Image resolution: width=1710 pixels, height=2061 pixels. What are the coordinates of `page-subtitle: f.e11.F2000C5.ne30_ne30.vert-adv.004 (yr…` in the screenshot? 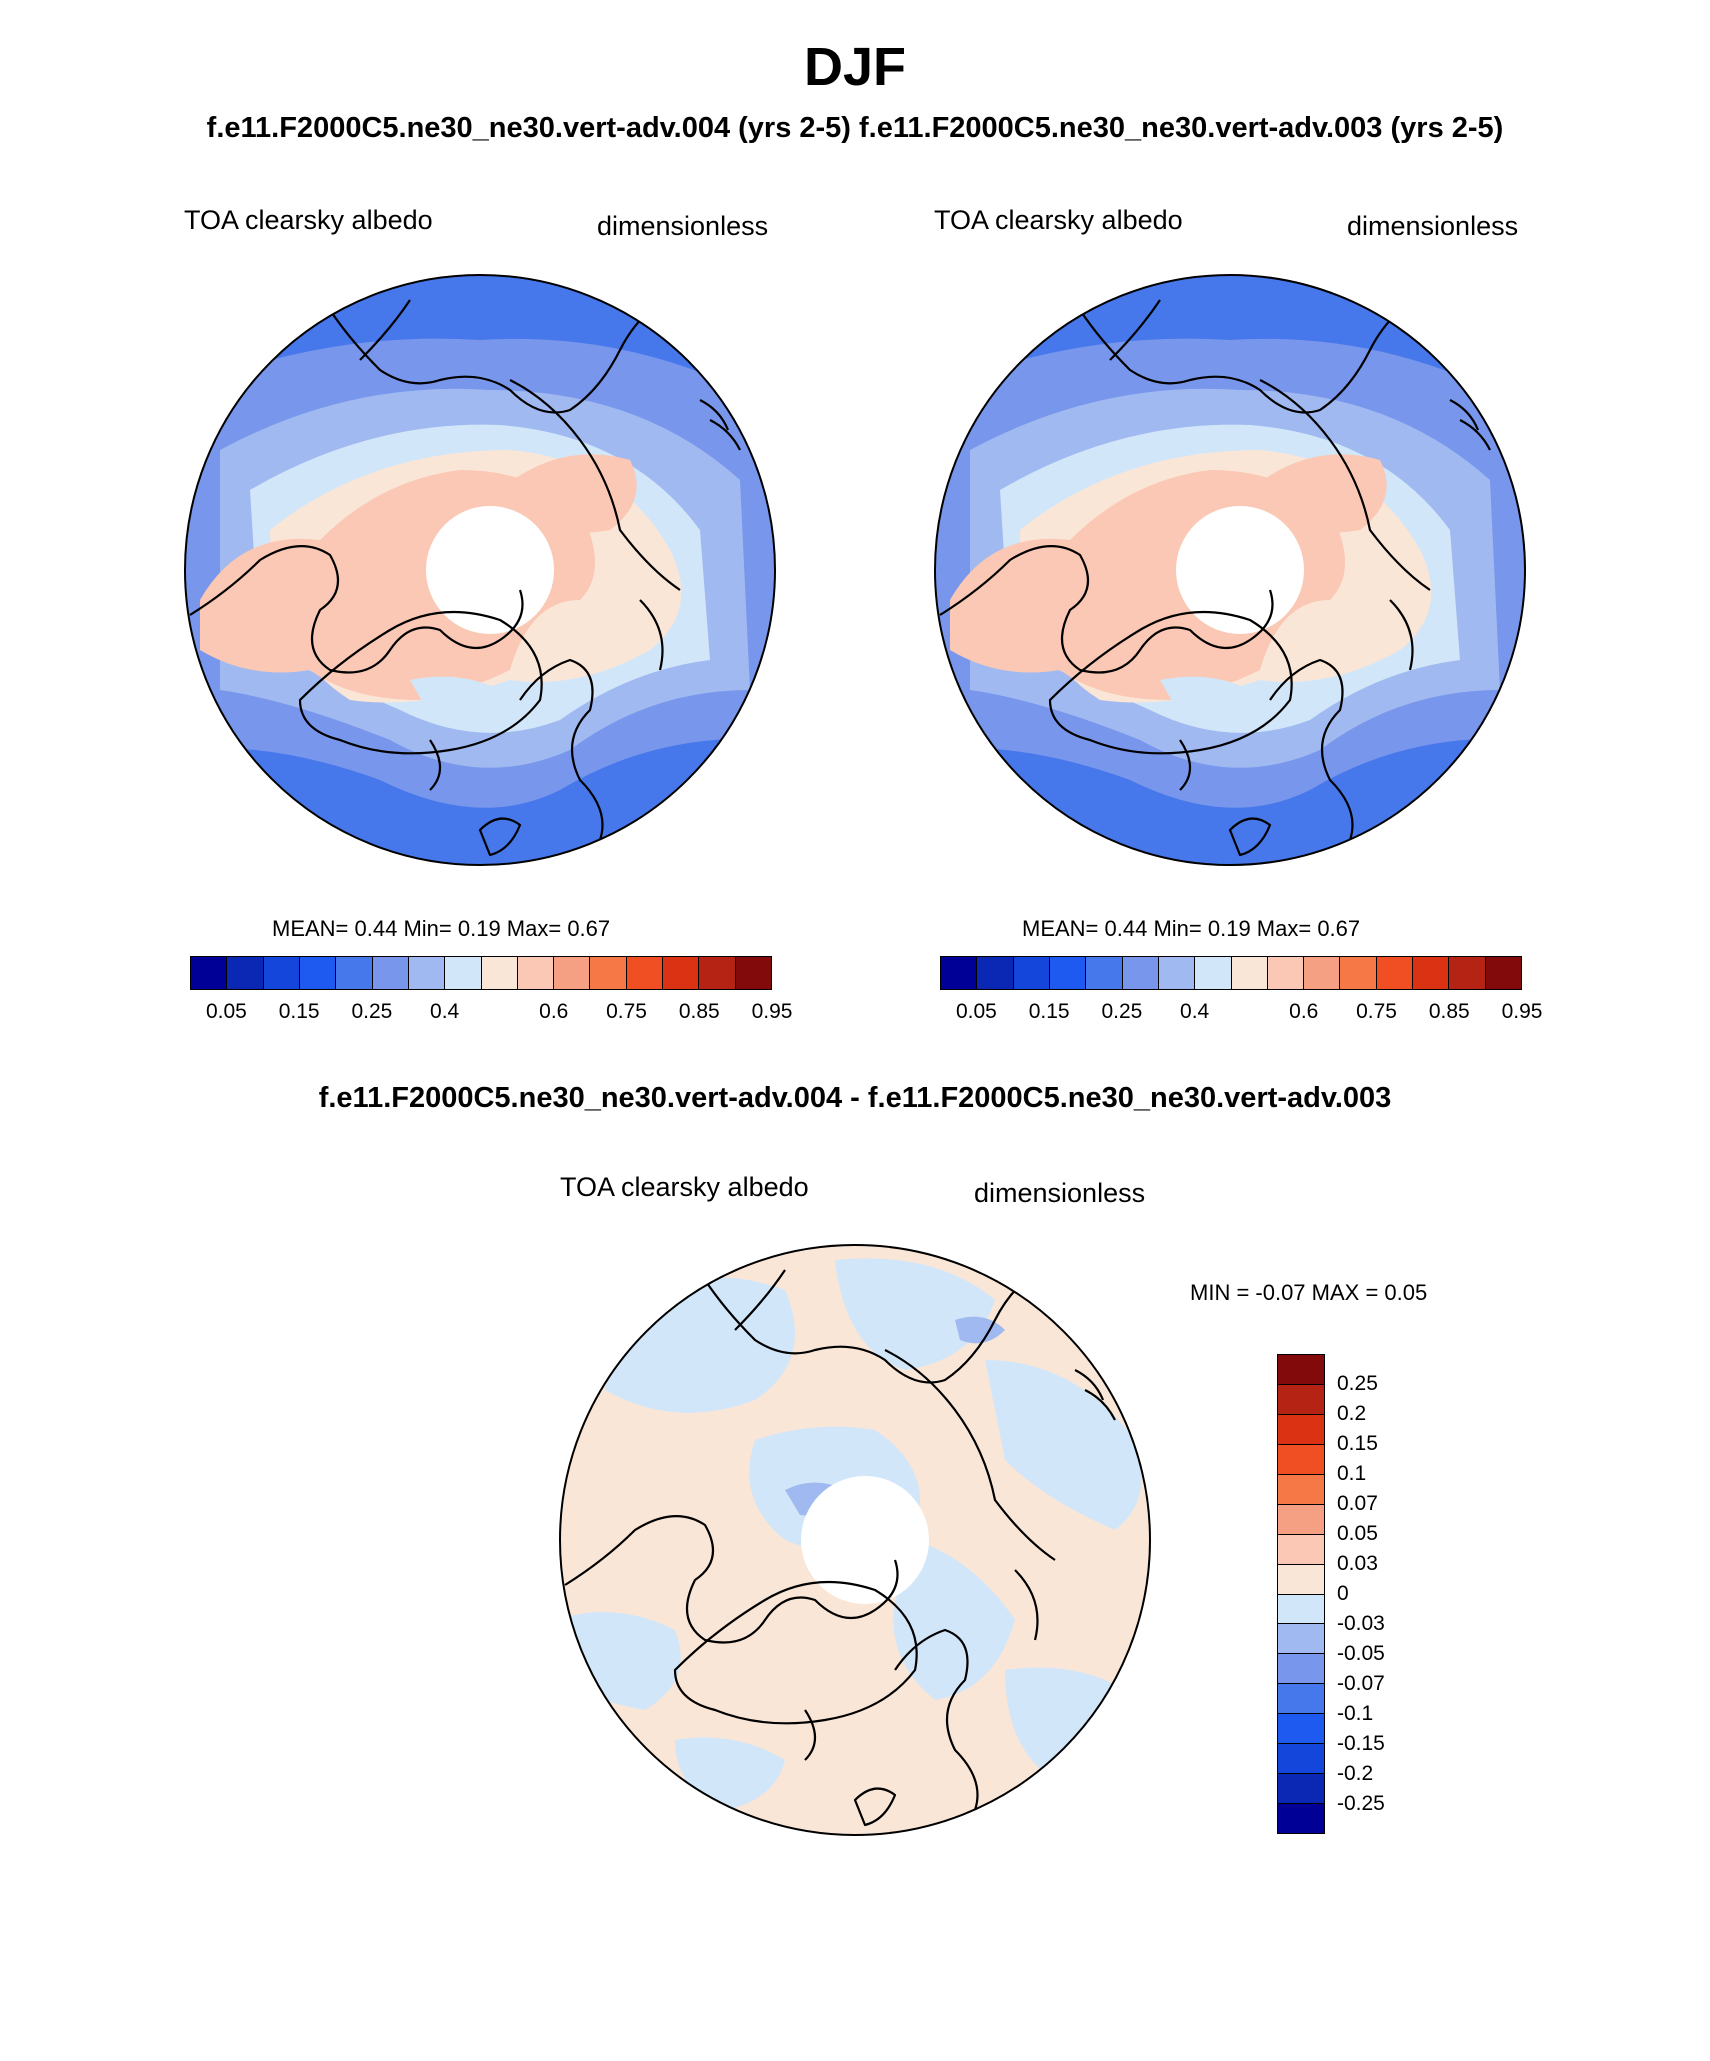 It's located at (855, 128).